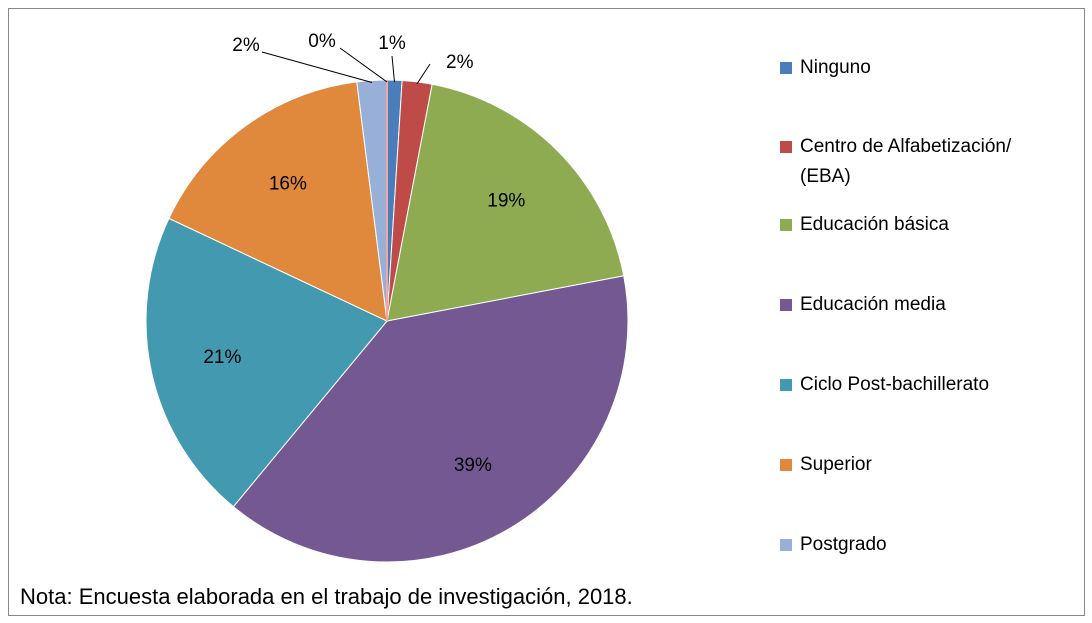 The width and height of the screenshot is (1092, 623). What do you see at coordinates (835, 67) in the screenshot?
I see `legend-label: Ninguno` at bounding box center [835, 67].